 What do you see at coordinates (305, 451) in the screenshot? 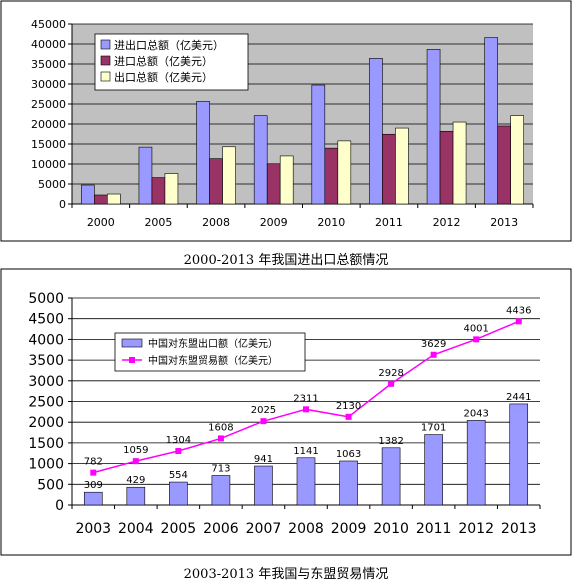
I see `bar-data-label: 1141` at bounding box center [305, 451].